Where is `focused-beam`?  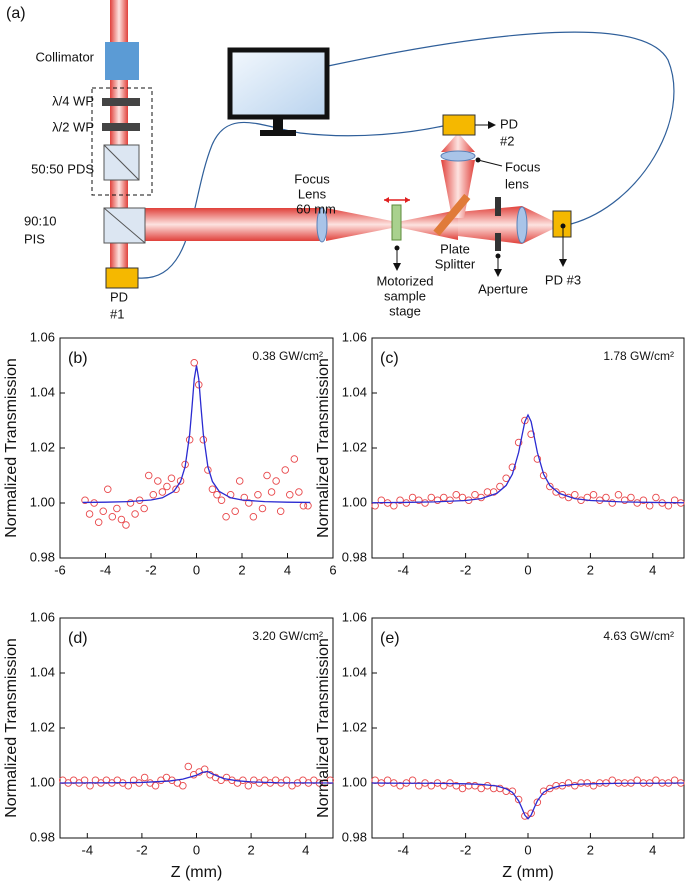 focused-beam is located at coordinates (537, 225).